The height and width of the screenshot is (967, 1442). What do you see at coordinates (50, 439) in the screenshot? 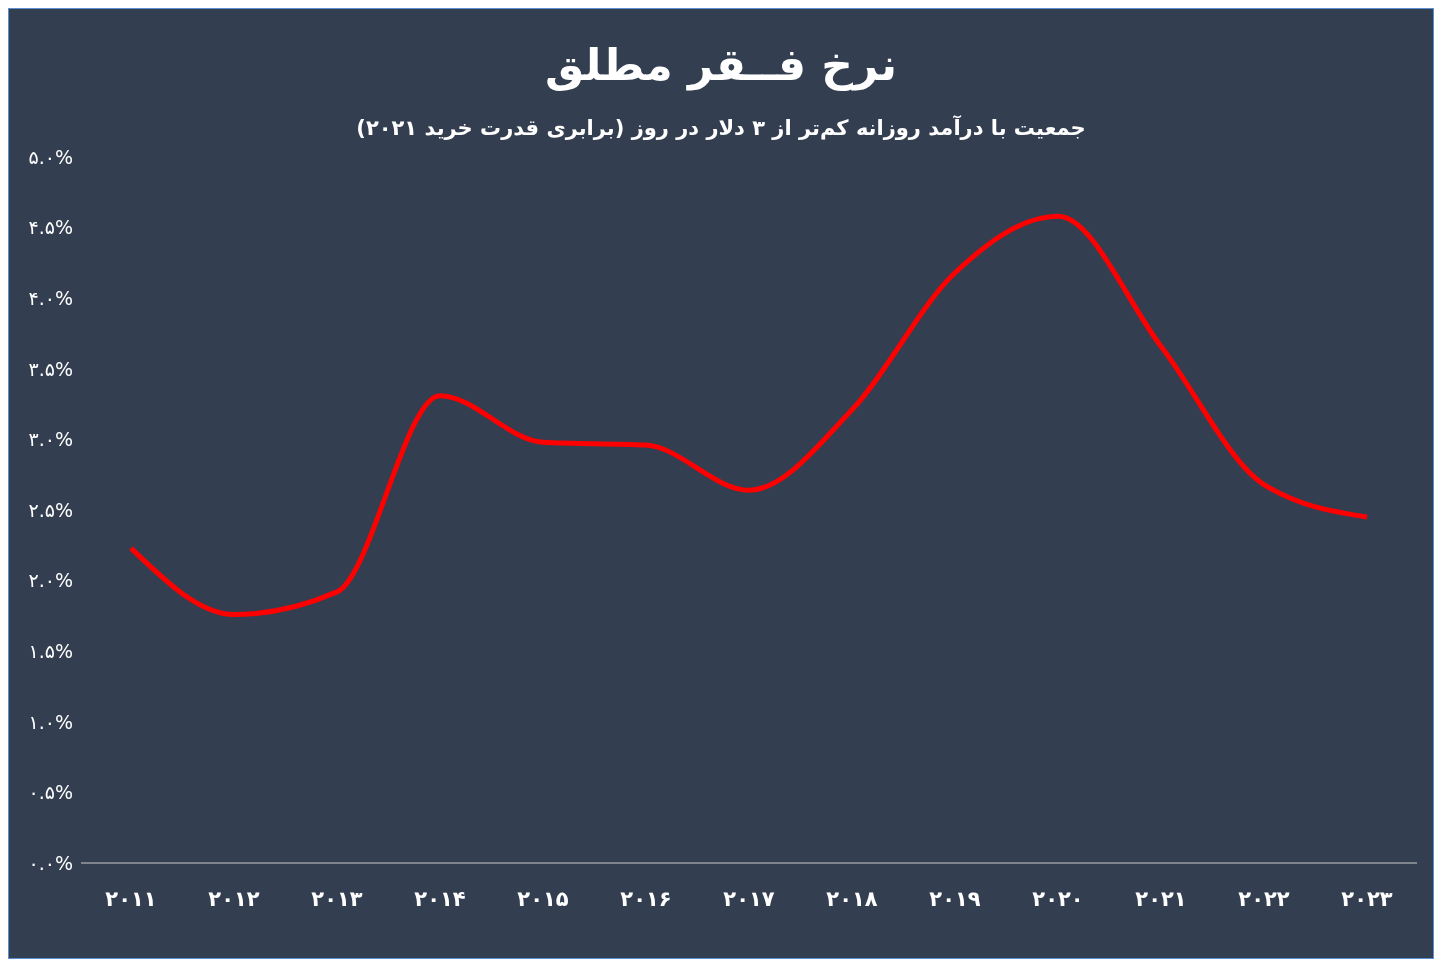
I see `y-tick-label: ۳.۰%` at bounding box center [50, 439].